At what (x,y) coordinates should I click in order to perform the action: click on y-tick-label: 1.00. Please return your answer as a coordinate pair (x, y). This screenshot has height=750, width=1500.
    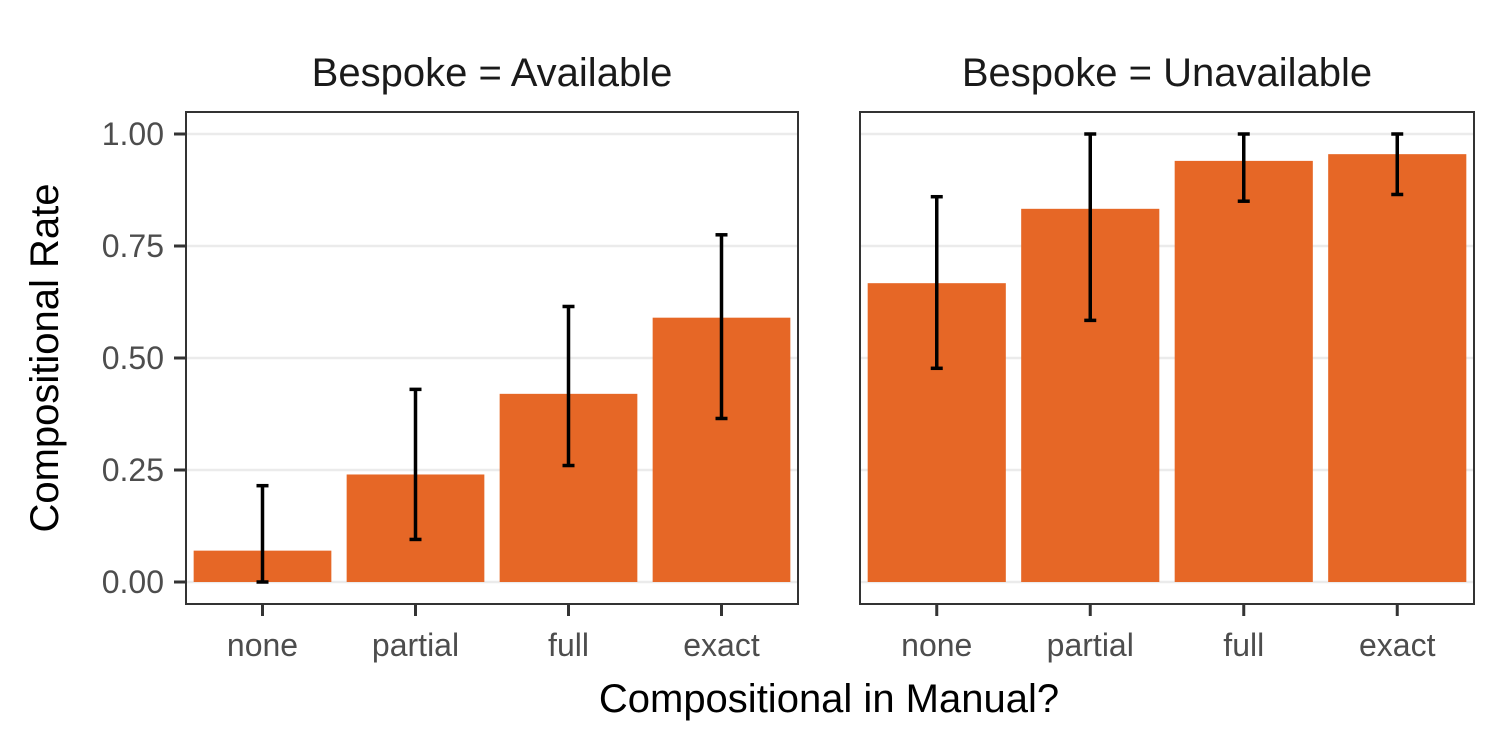
    Looking at the image, I should click on (133, 134).